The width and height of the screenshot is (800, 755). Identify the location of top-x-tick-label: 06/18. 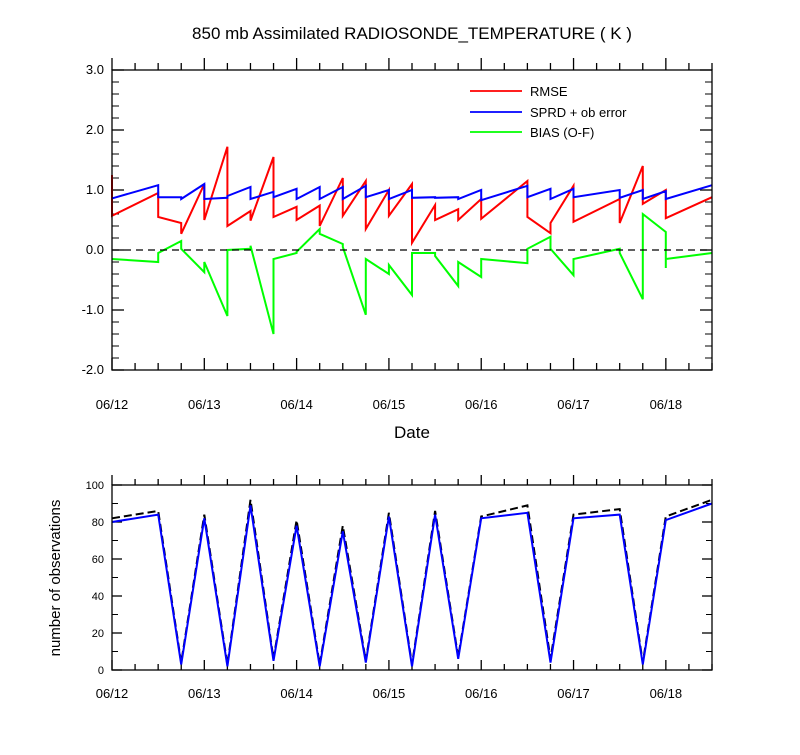
(666, 404).